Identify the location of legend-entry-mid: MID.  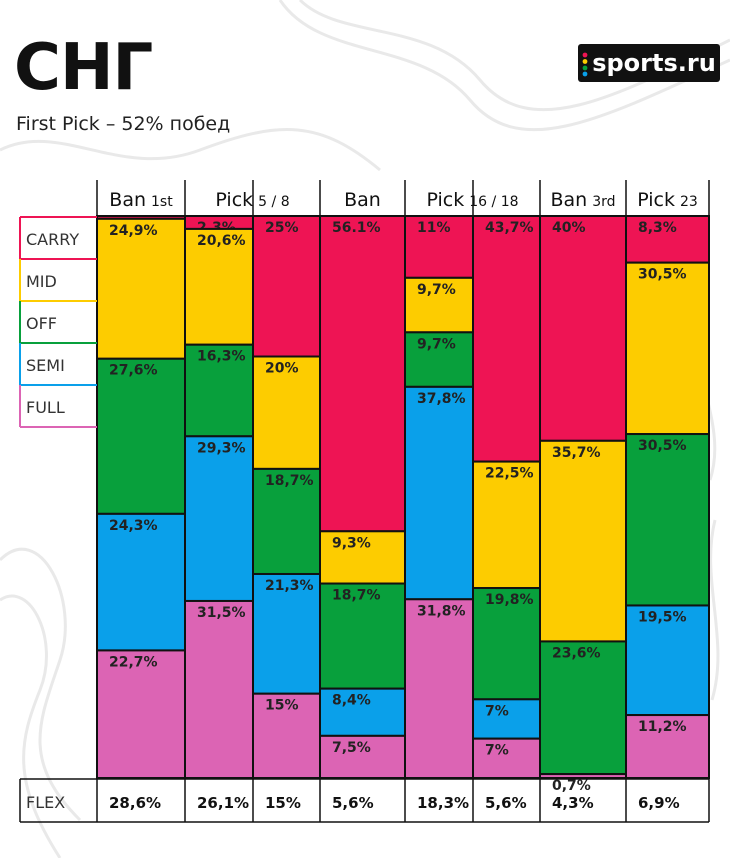
(41, 281).